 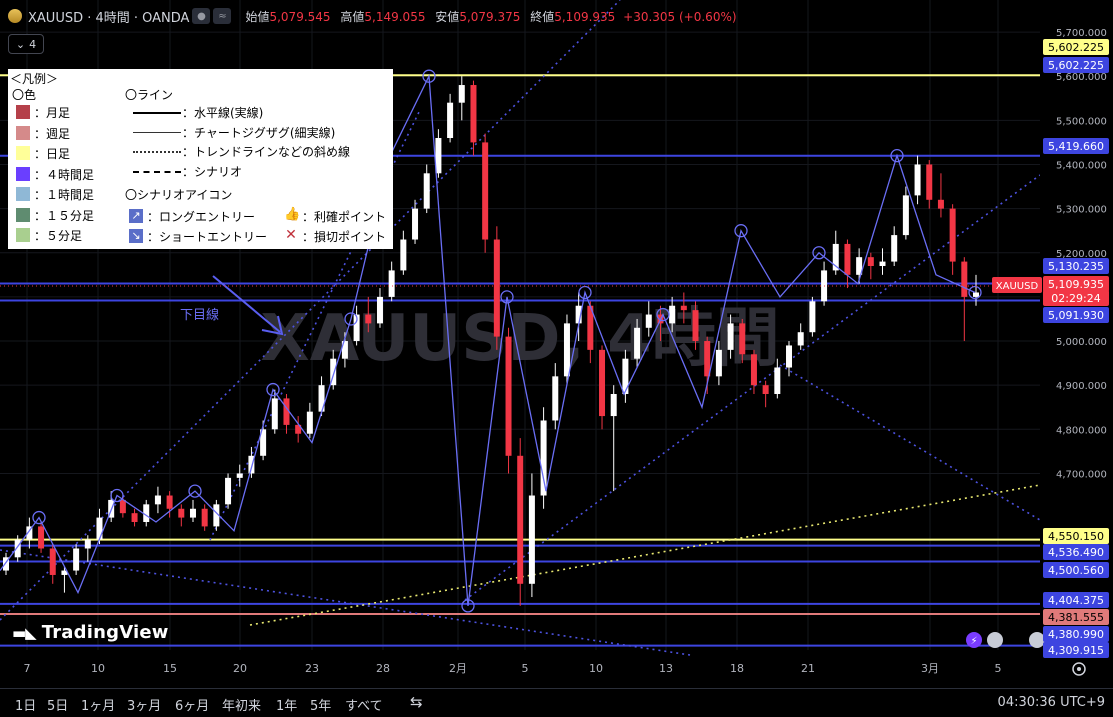 I want to click on range-button: 1日, so click(x=26, y=706).